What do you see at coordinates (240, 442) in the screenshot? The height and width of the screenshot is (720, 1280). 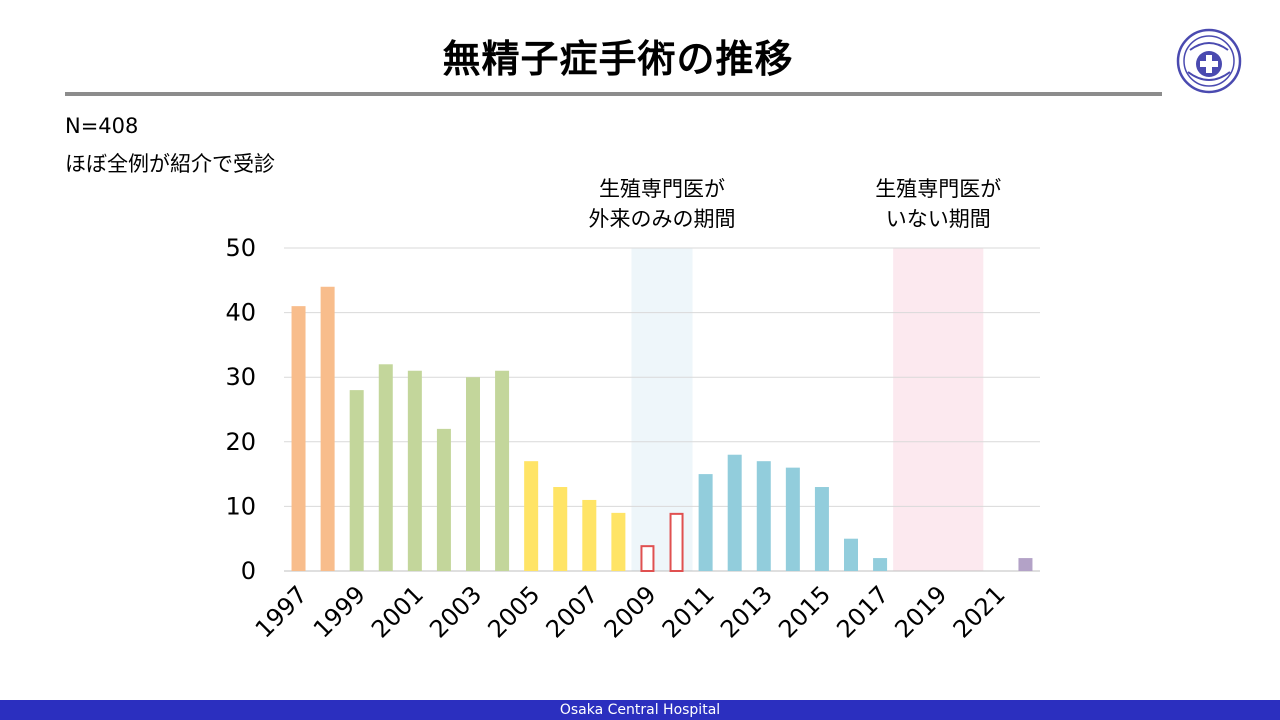 I see `y-tick-label: 20` at bounding box center [240, 442].